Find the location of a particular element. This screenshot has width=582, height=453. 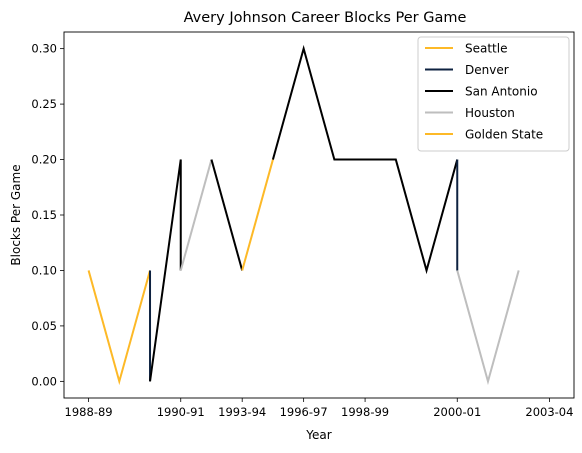

y-tick-label: 0.30 is located at coordinates (44, 49).